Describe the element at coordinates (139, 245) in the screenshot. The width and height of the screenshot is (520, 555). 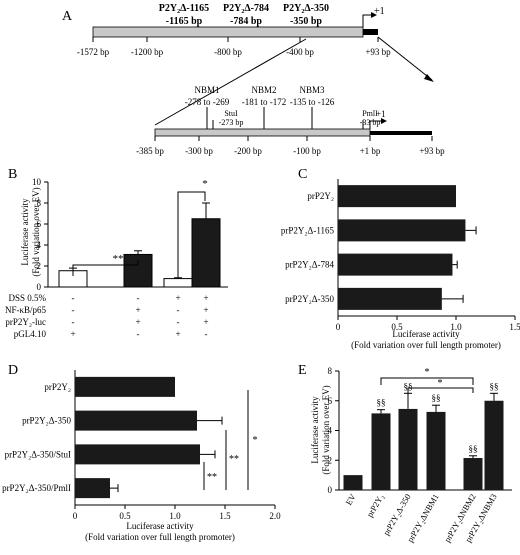
I see `b-bars` at that location.